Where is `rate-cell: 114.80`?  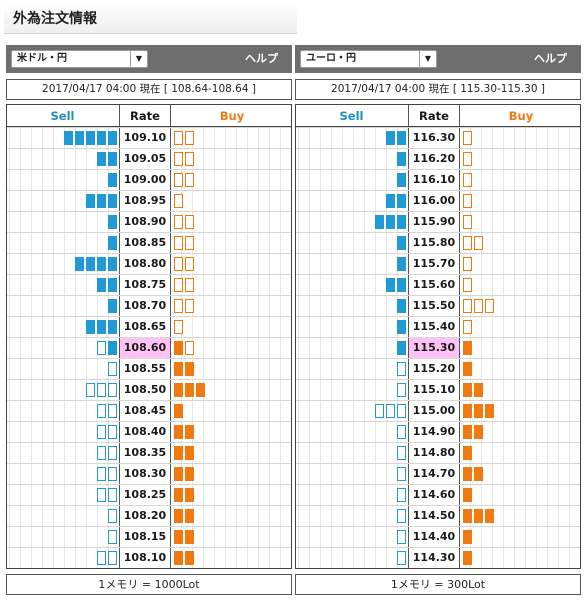 rate-cell: 114.80 is located at coordinates (434, 453).